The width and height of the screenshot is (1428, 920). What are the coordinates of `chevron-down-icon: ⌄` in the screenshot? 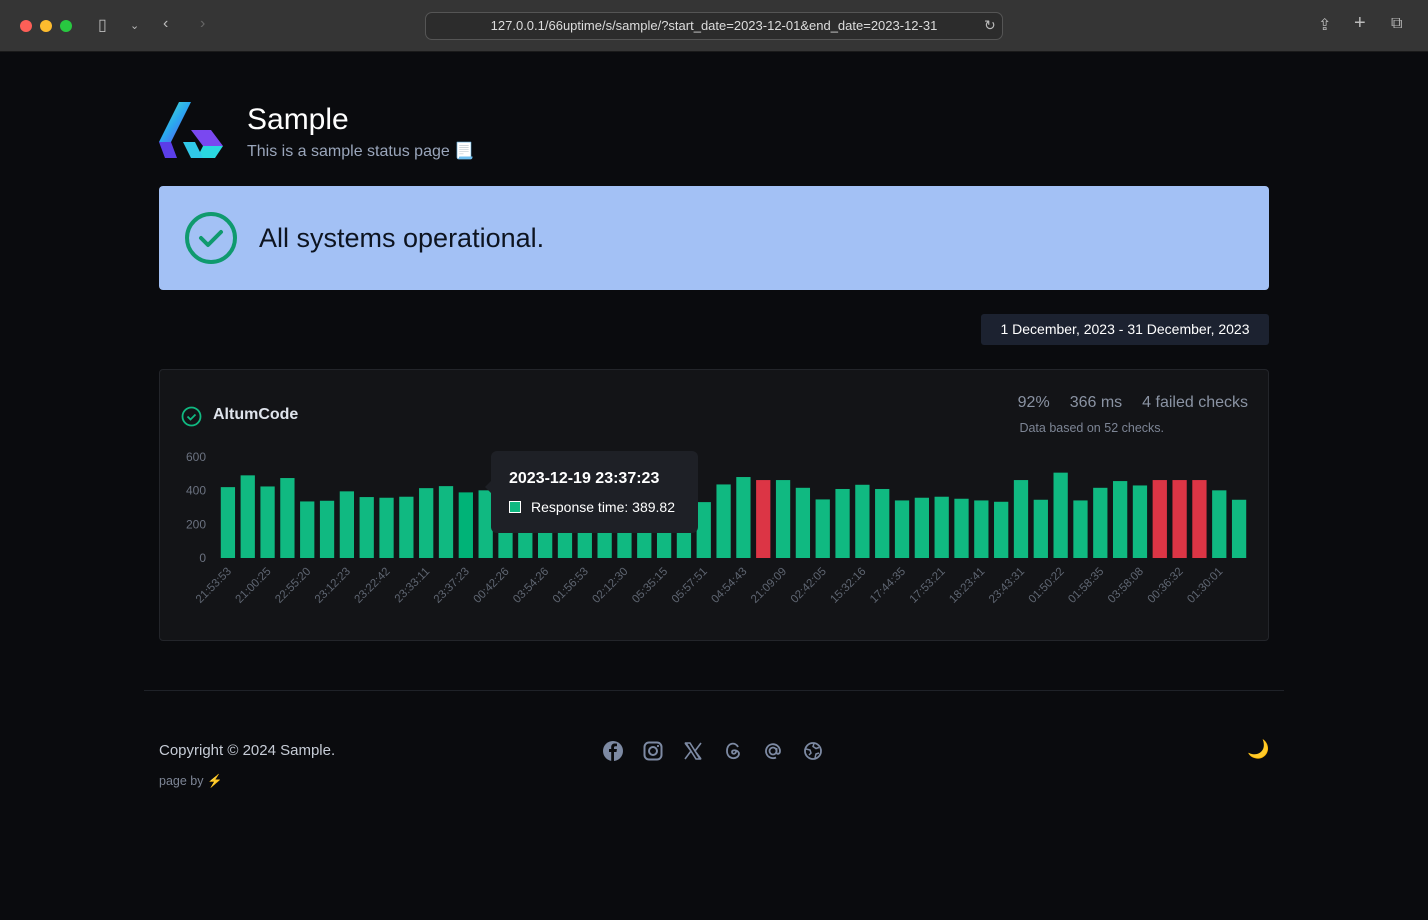 It's located at (135, 26).